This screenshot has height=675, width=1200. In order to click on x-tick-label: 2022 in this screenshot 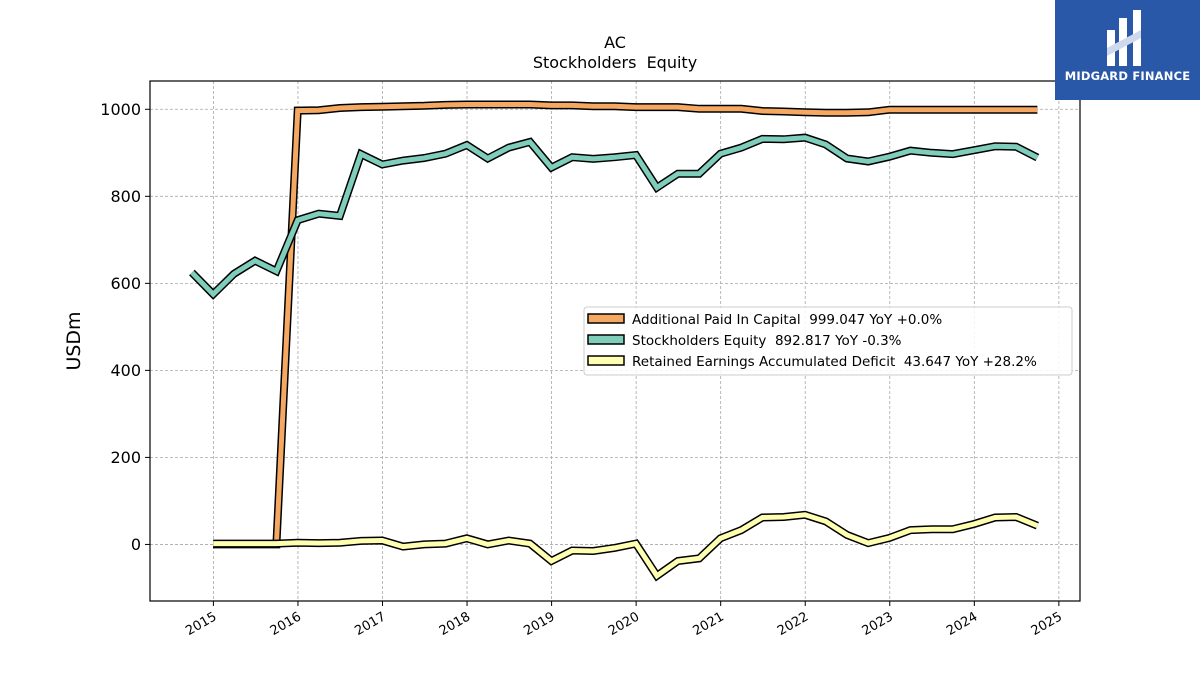, I will do `click(793, 624)`.